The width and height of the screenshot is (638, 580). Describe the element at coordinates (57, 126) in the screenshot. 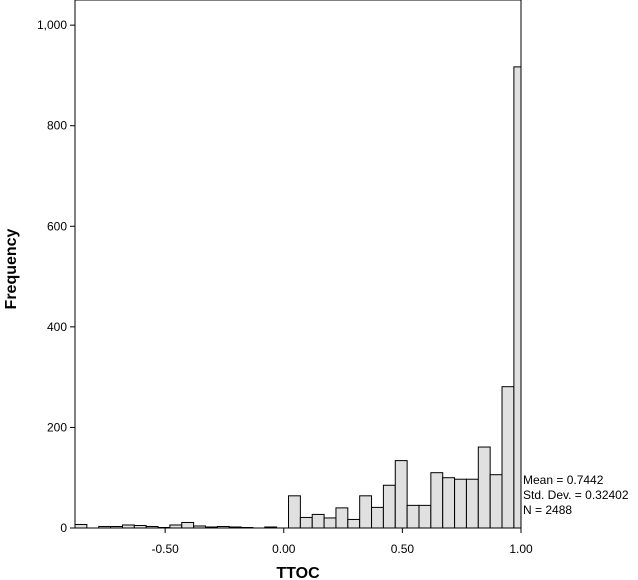

I see `y-tick-label: 800` at that location.